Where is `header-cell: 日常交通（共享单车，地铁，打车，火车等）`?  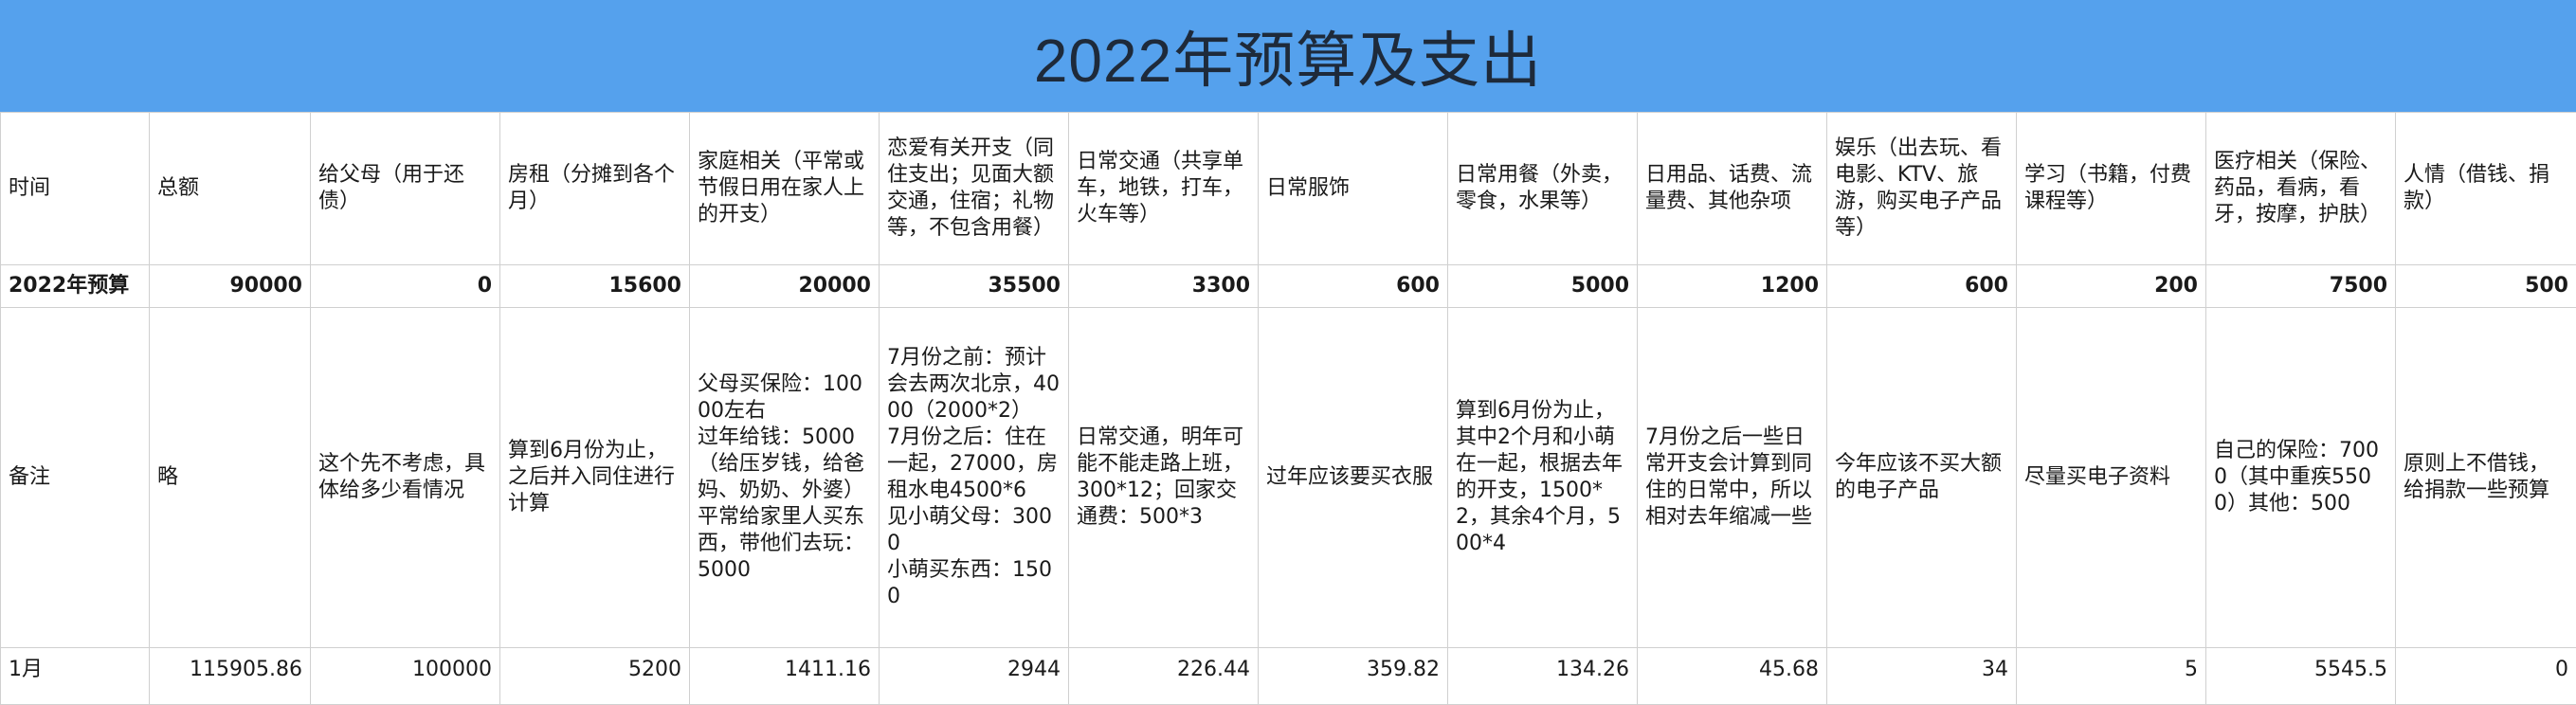
header-cell: 日常交通（共享单车，地铁，打车，火车等） is located at coordinates (1164, 189).